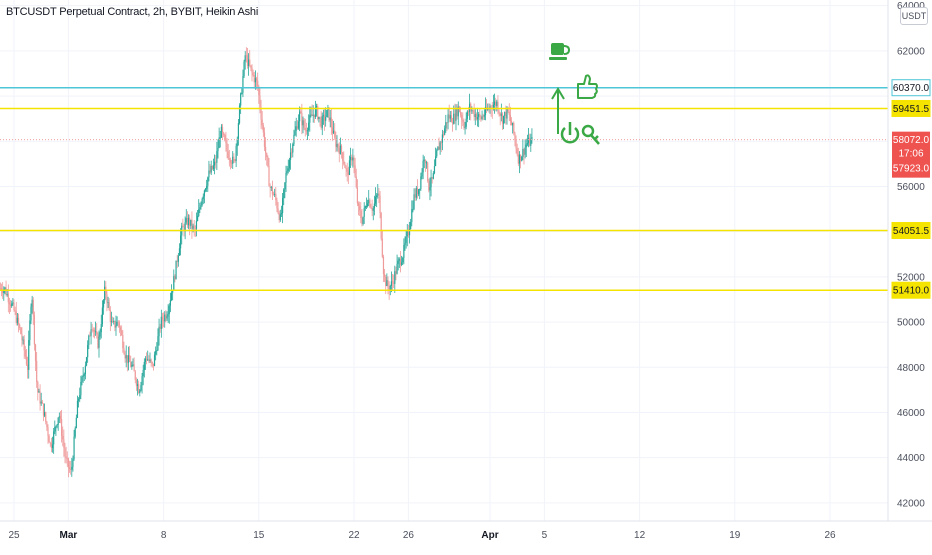 The image size is (932, 555). I want to click on date-tick-label: 19, so click(735, 535).